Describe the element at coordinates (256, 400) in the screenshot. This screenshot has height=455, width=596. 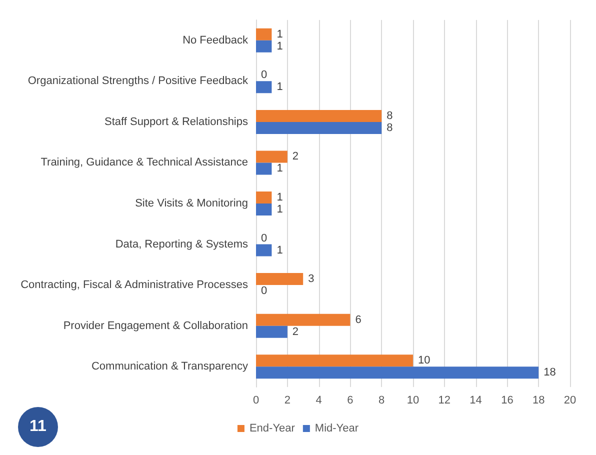
I see `x-tick-label: 0` at that location.